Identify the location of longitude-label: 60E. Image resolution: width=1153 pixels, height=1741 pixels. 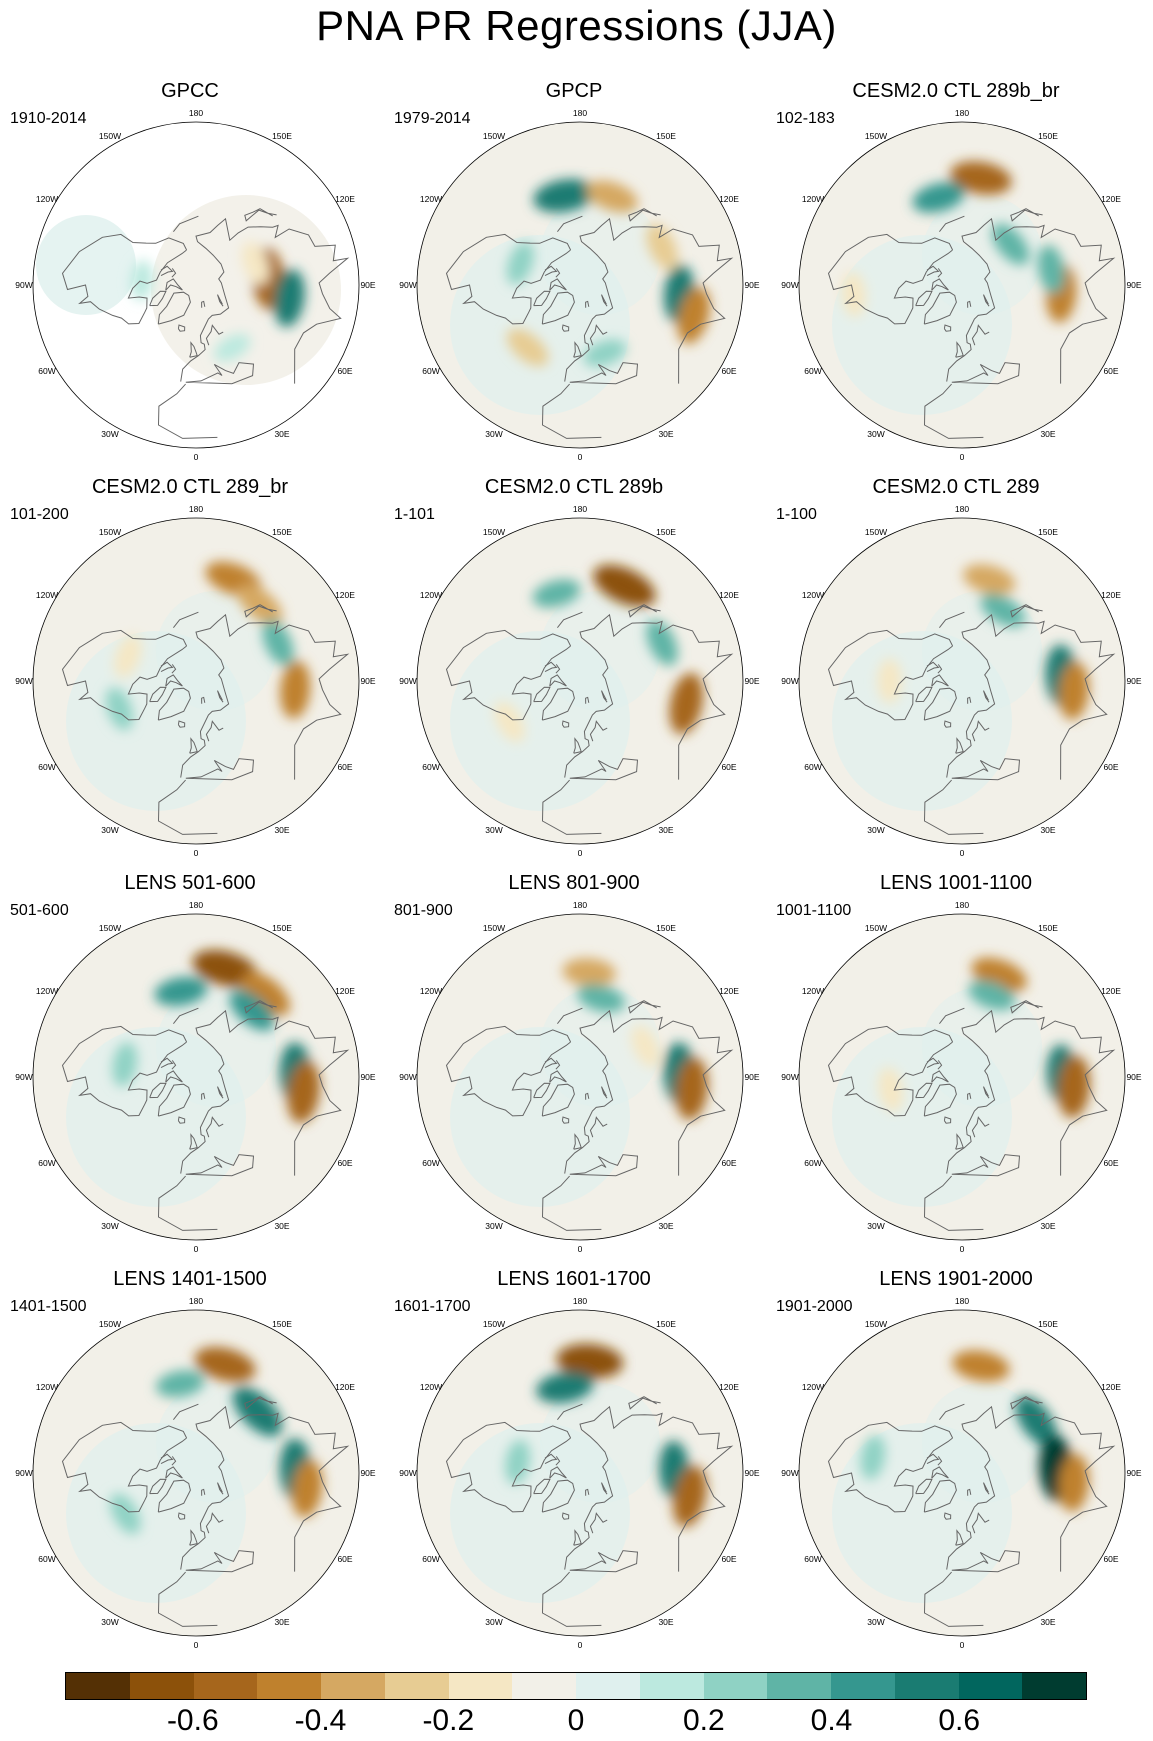
(344, 767).